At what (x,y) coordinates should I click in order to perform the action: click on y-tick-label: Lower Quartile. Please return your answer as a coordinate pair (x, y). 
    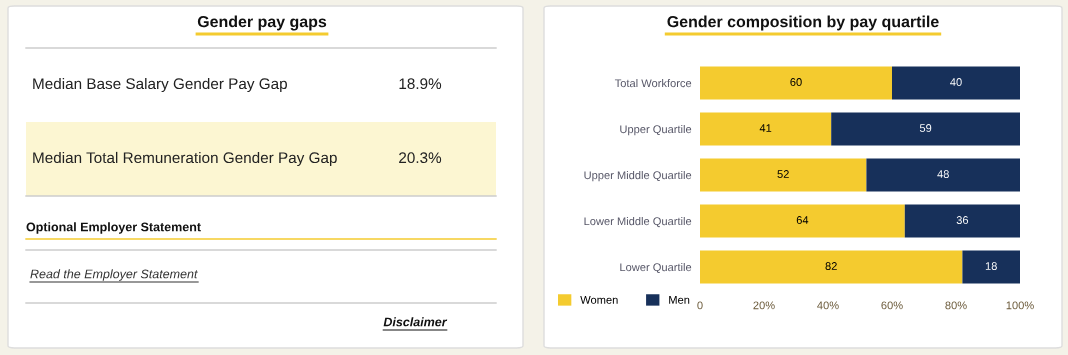
    Looking at the image, I should click on (656, 268).